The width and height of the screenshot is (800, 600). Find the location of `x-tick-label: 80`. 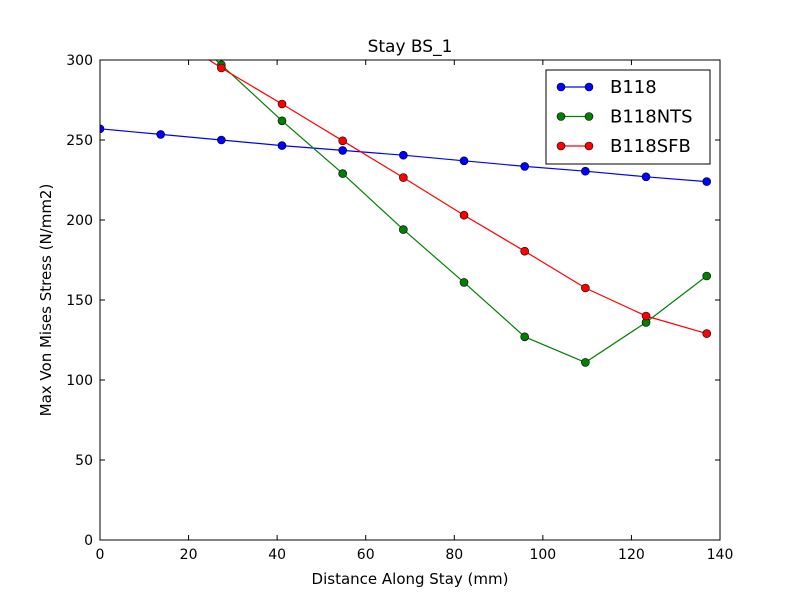

x-tick-label: 80 is located at coordinates (454, 555).